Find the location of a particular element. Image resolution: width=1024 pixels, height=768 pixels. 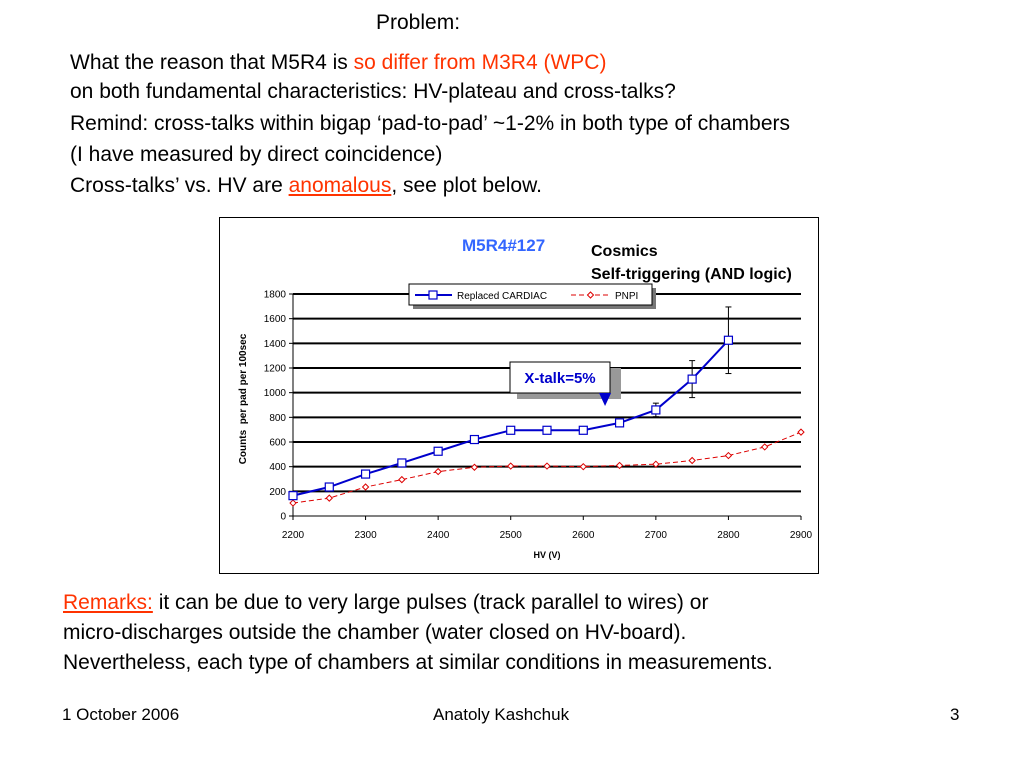

x-tick-label: 2700 is located at coordinates (656, 535).